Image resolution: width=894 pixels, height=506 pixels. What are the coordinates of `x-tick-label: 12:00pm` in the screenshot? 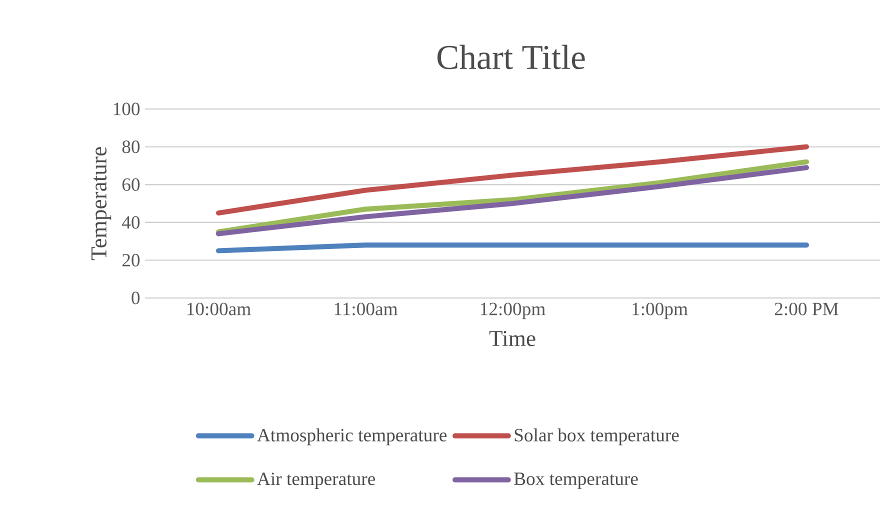 It's located at (513, 311).